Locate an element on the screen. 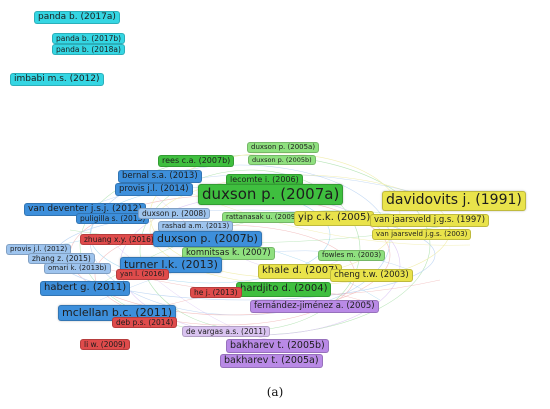 The height and width of the screenshot is (409, 550). node-label: rattanasak u. (2009) is located at coordinates (262, 217).